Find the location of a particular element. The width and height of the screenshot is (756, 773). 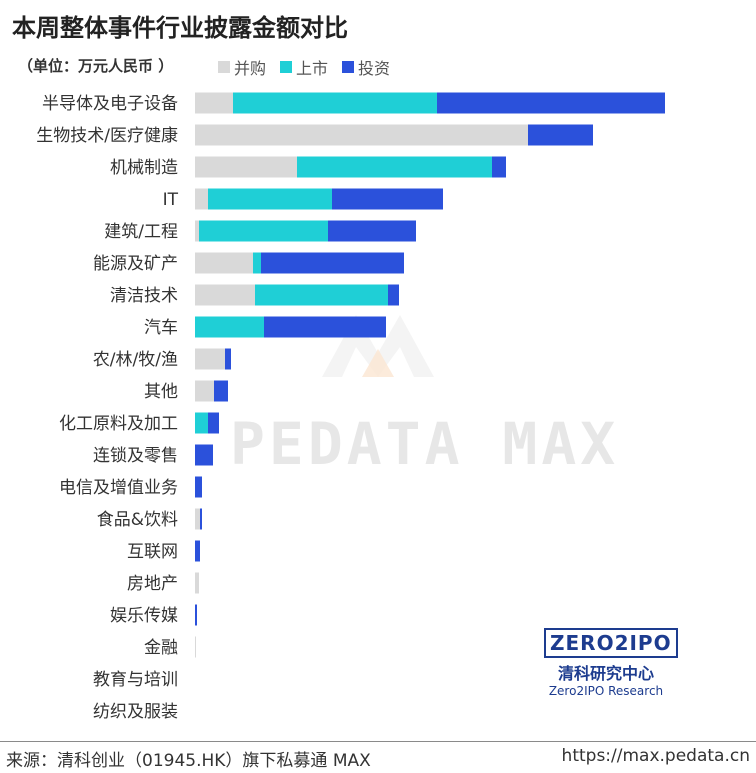

category-label: 金融 is located at coordinates (161, 648).